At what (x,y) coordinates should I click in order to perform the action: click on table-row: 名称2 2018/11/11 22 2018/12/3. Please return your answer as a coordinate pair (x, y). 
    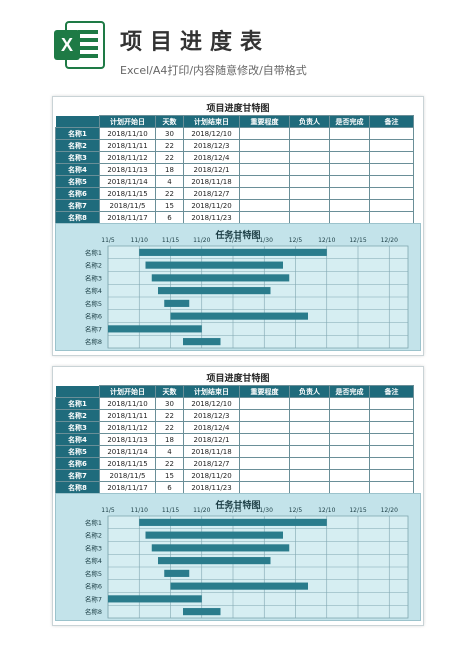
    Looking at the image, I should click on (234, 415).